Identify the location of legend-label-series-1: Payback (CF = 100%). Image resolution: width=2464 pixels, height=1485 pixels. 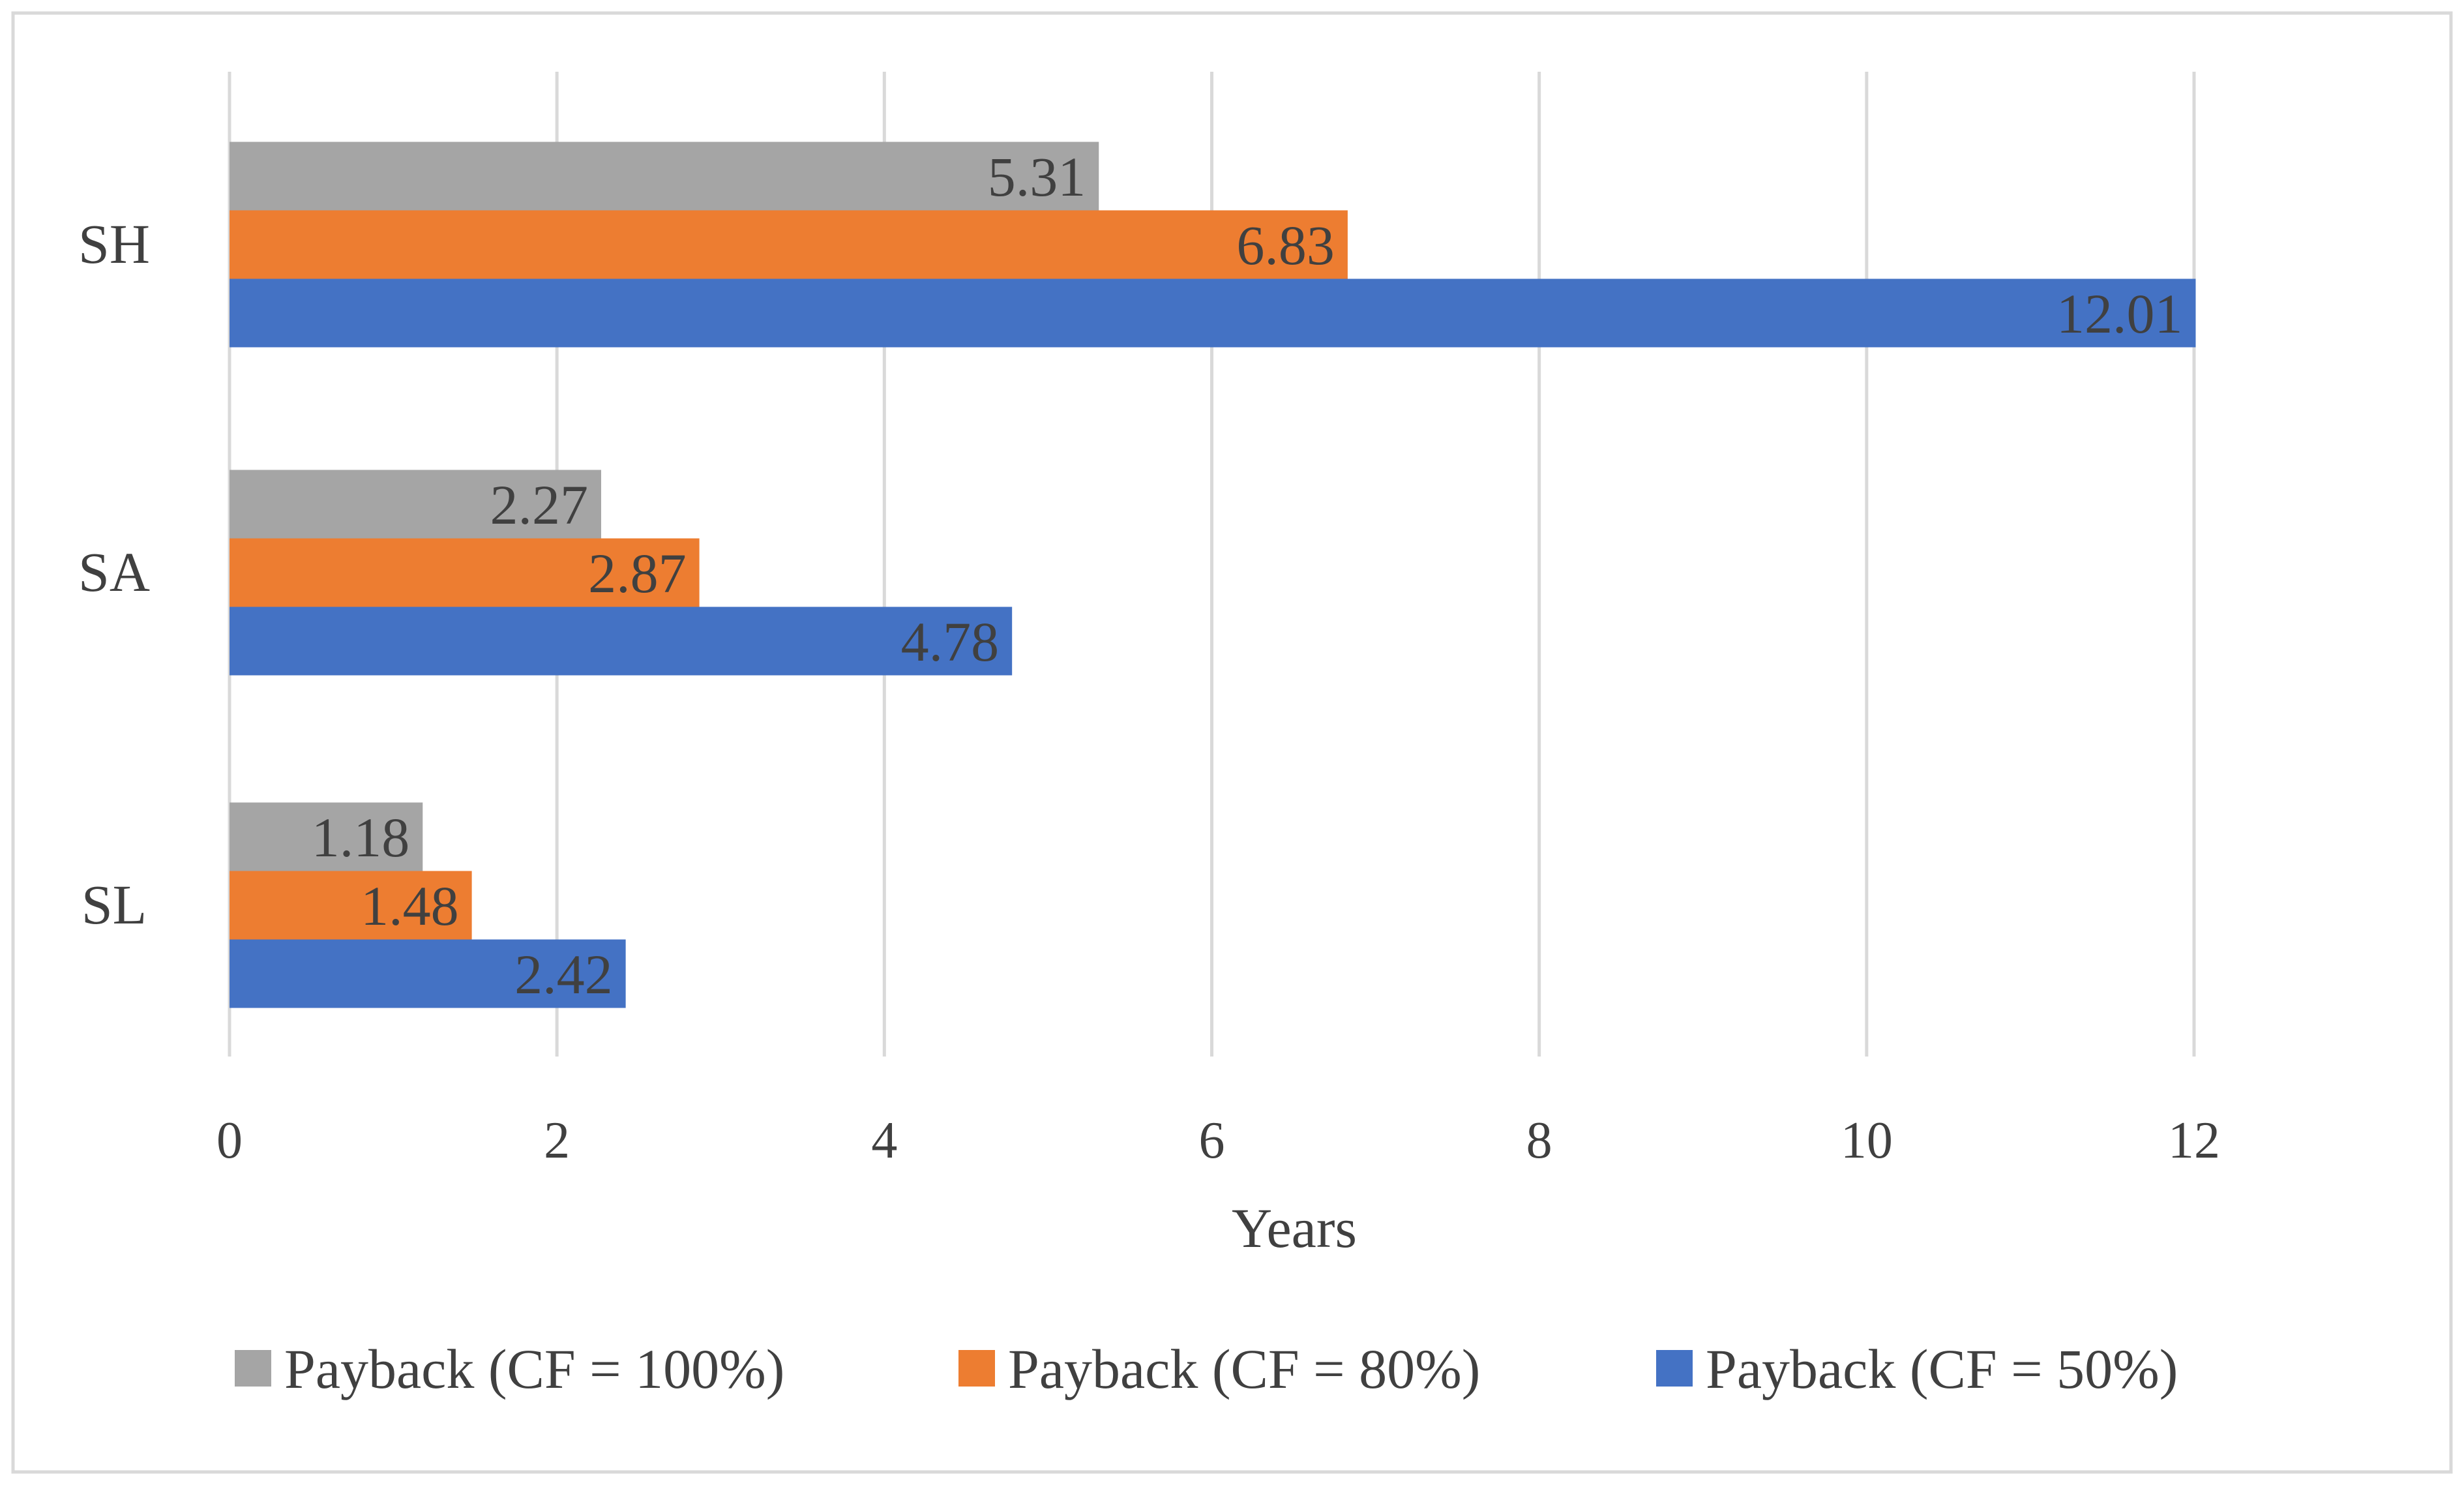
(534, 1369).